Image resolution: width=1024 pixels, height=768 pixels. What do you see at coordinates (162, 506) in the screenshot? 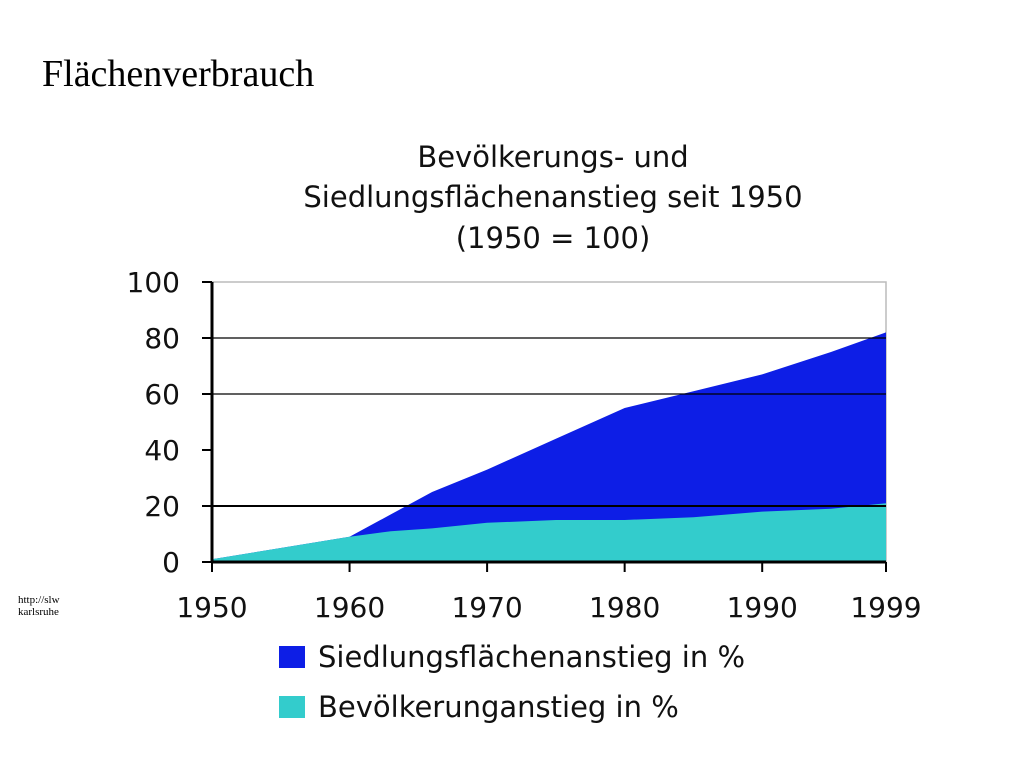
I see `y-tick-label: 20` at bounding box center [162, 506].